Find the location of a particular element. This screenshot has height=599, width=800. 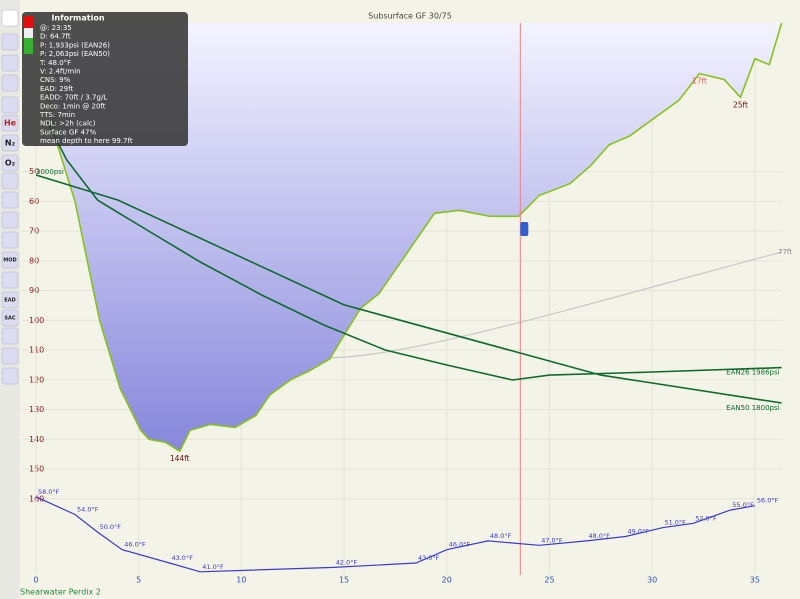

tool-label: MOD is located at coordinates (9, 261).